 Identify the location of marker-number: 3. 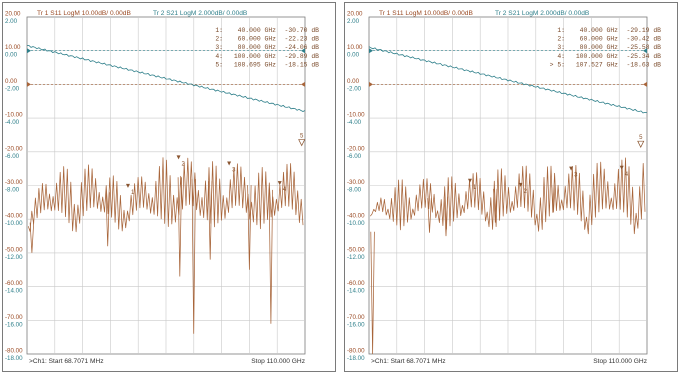
(576, 176).